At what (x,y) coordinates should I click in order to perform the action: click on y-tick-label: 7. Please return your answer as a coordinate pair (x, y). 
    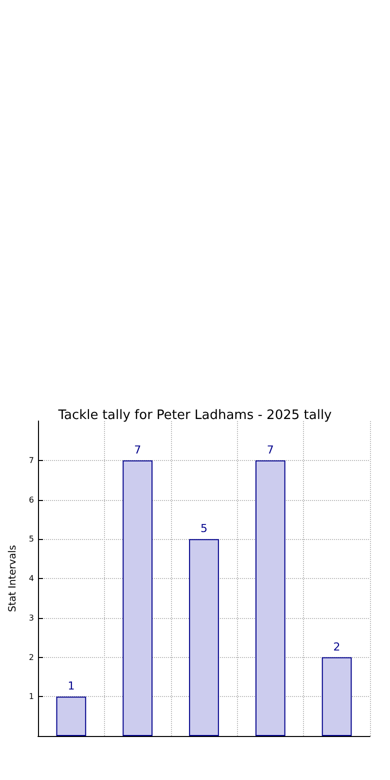
    Looking at the image, I should click on (31, 460).